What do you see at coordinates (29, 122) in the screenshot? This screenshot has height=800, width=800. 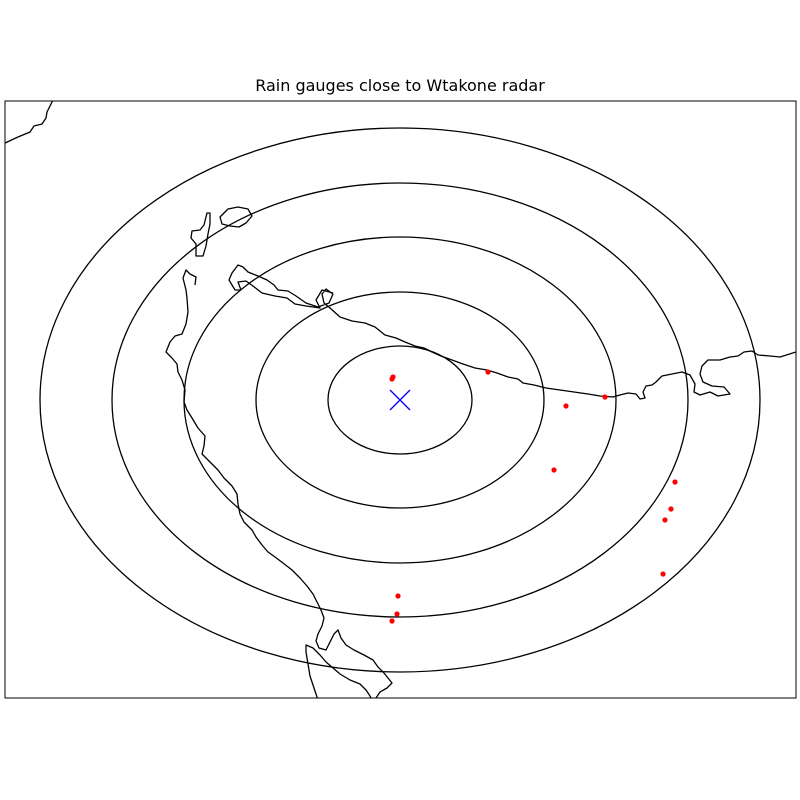 I see `coastline-northwest` at bounding box center [29, 122].